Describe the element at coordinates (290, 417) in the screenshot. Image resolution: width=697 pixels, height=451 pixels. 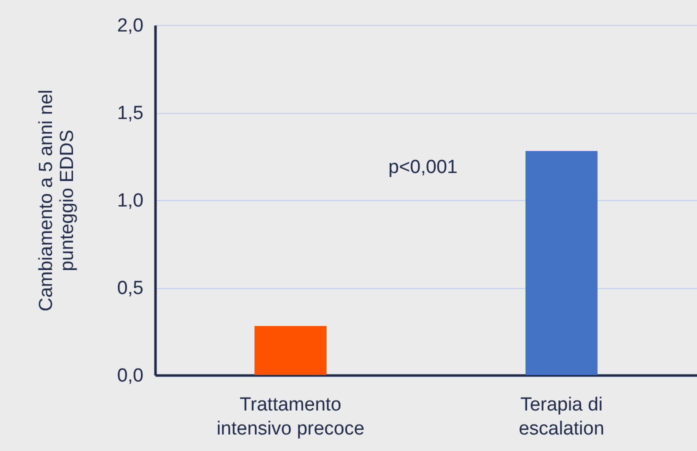
I see `x-tick-label: Trattamento intensivo precoce` at that location.